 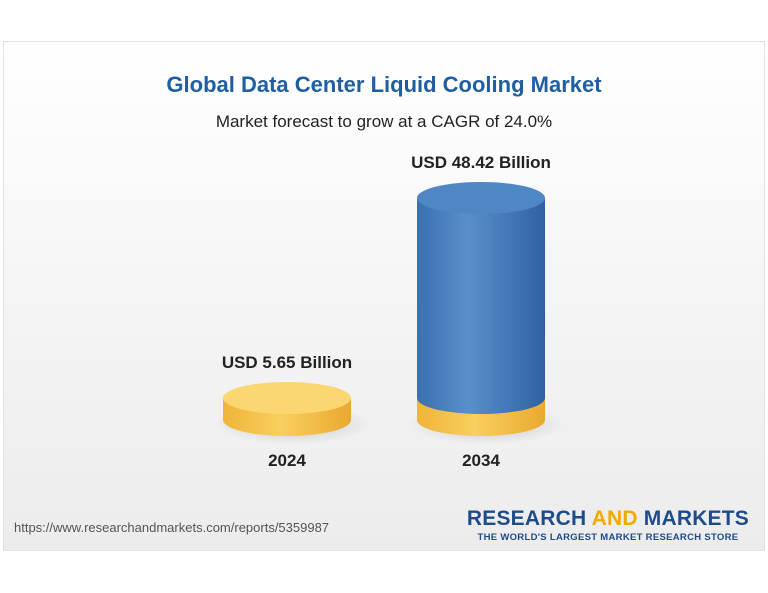 I want to click on bar-2034: USD 48.42 Billion 2034, so click(x=487, y=311).